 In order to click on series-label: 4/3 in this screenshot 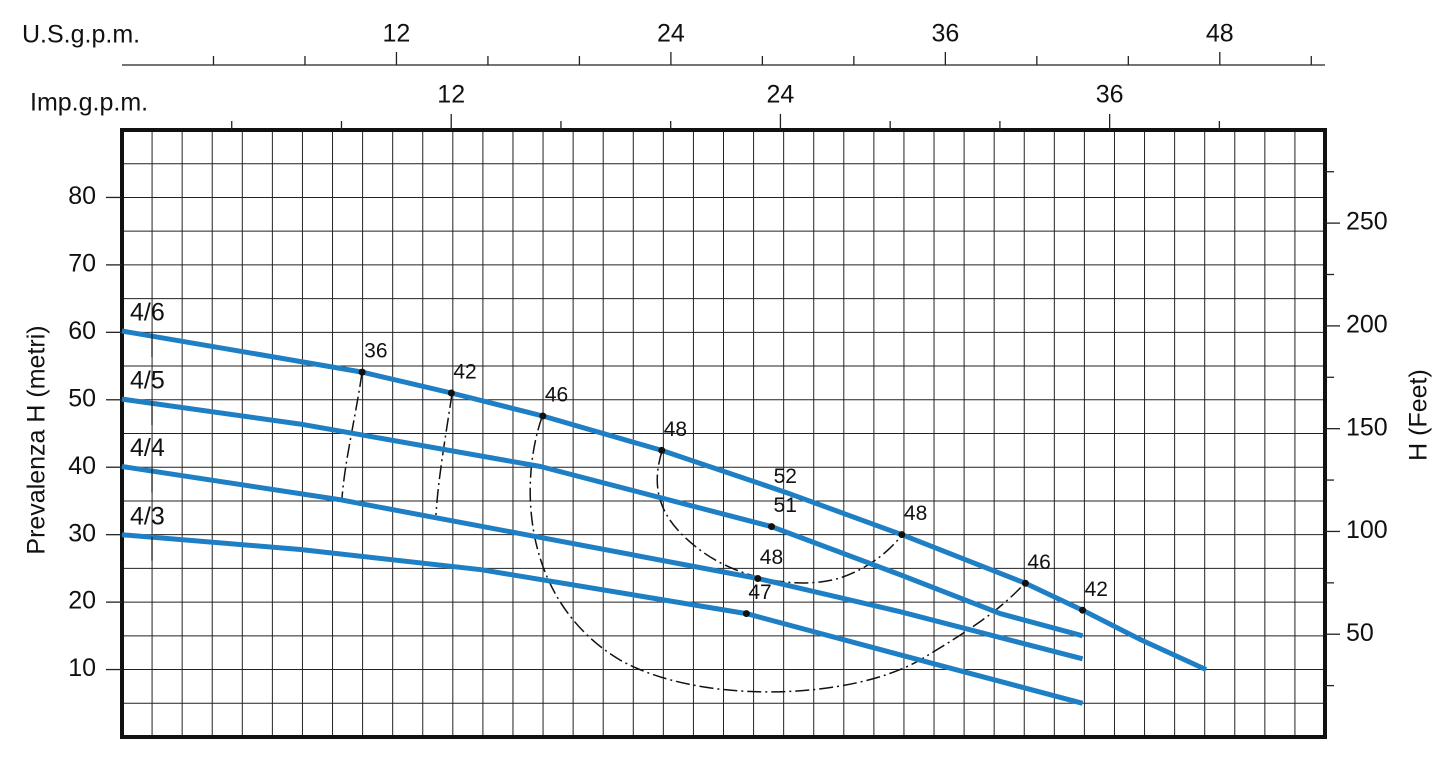, I will do `click(147, 516)`.